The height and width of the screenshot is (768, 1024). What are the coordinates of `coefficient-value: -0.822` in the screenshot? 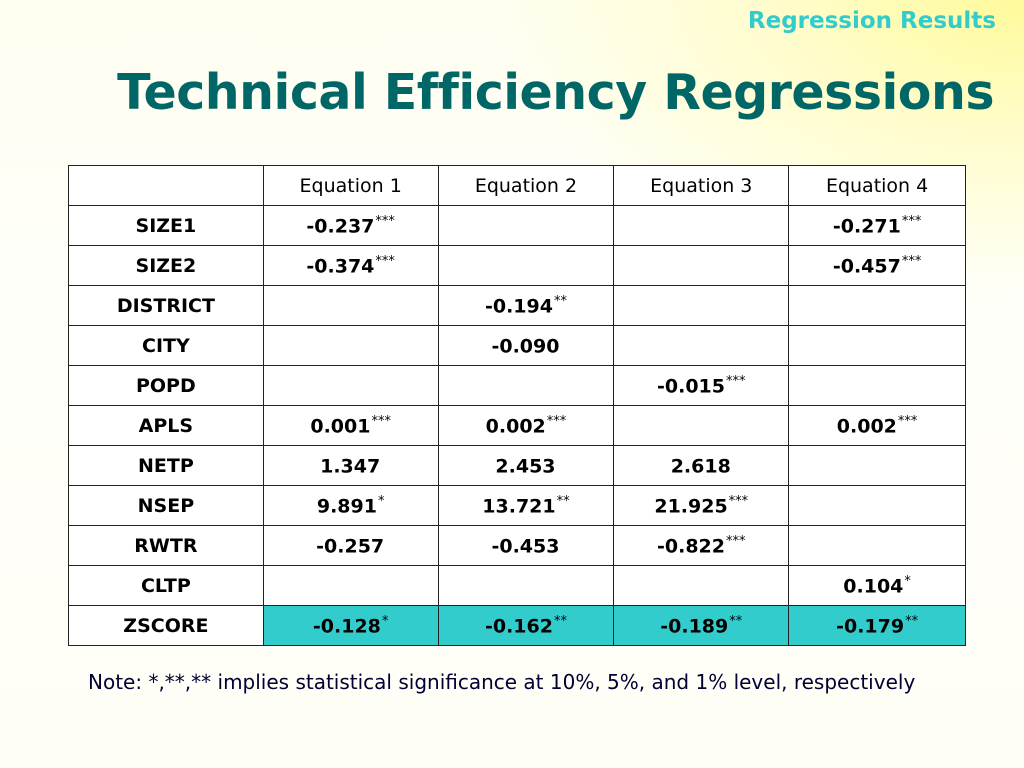 It's located at (691, 546).